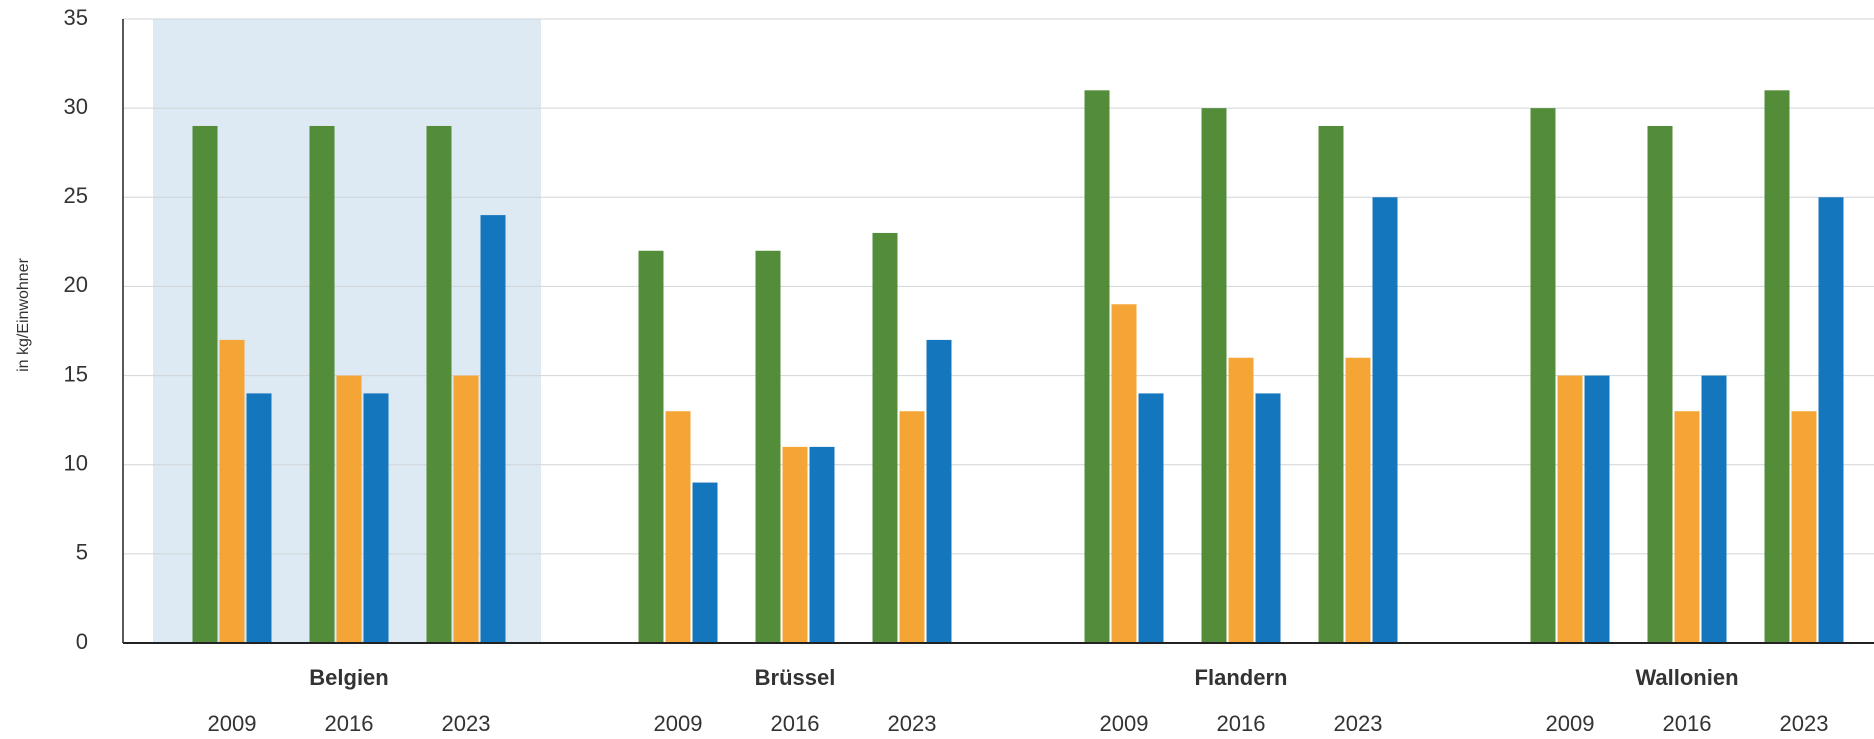 The image size is (1874, 739). Describe the element at coordinates (76, 17) in the screenshot. I see `y-tick-label: 35` at that location.